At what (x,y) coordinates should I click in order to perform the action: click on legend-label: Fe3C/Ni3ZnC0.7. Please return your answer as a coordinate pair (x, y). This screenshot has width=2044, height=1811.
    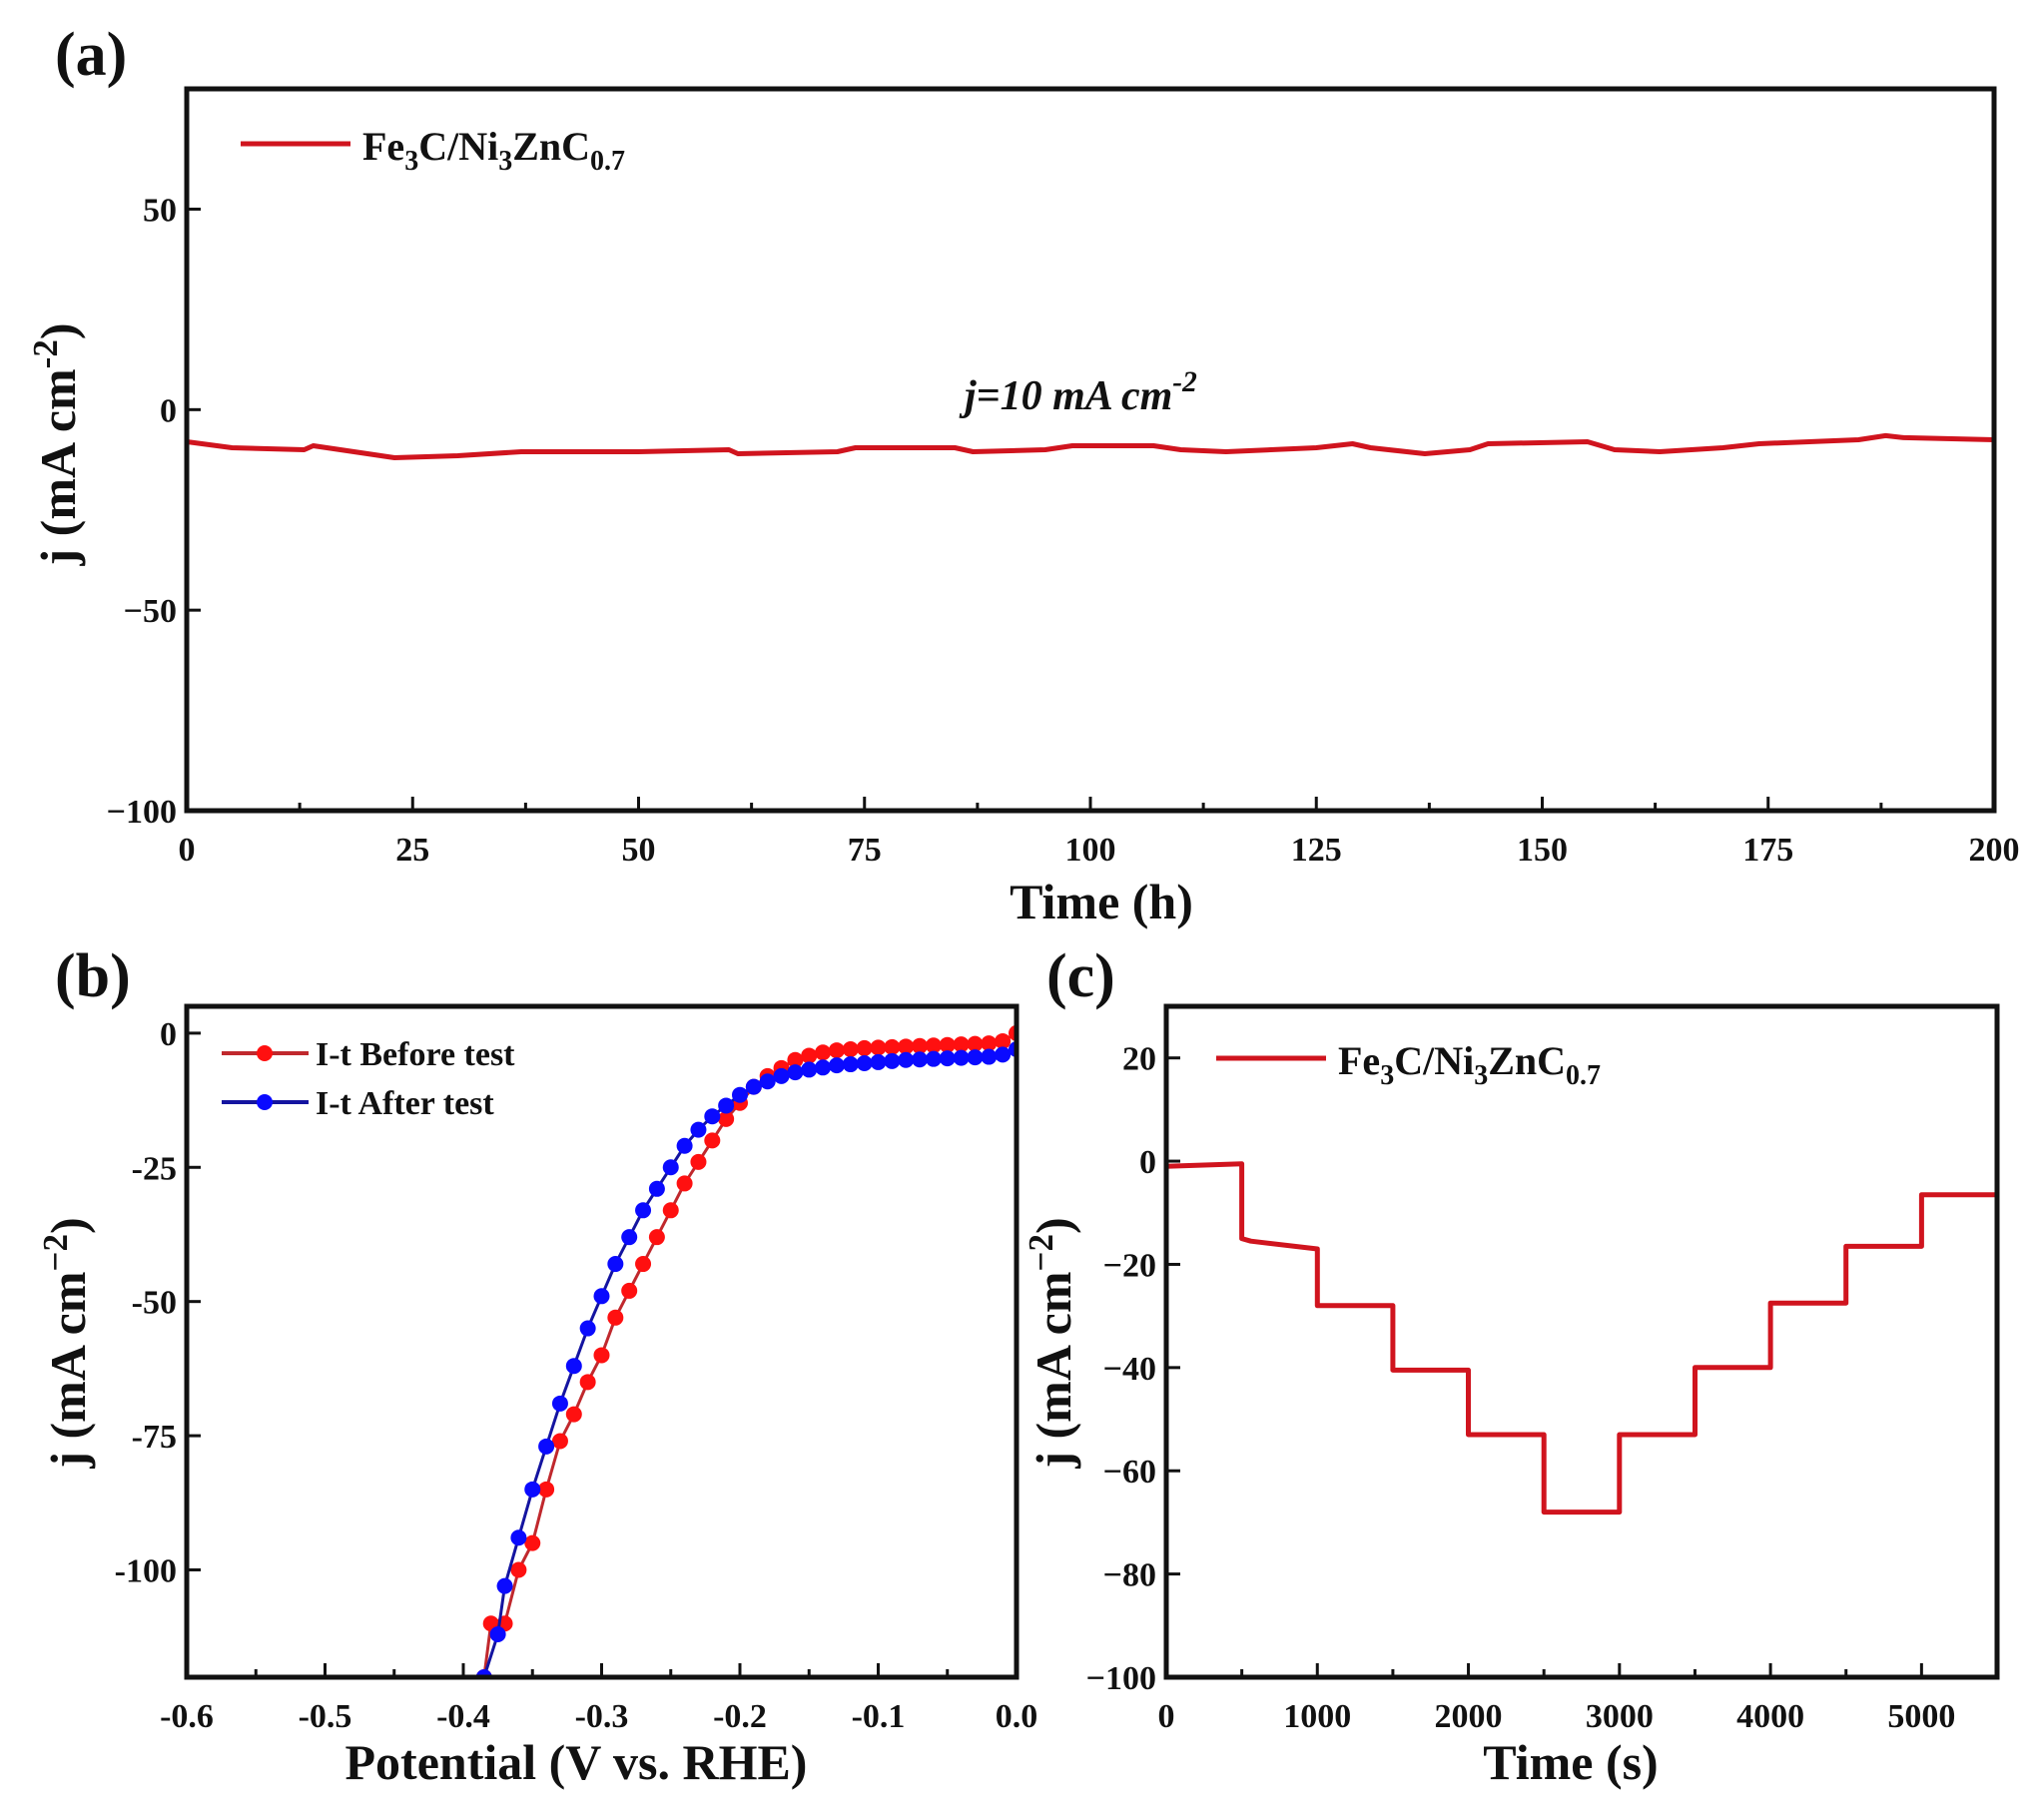
    Looking at the image, I should click on (493, 150).